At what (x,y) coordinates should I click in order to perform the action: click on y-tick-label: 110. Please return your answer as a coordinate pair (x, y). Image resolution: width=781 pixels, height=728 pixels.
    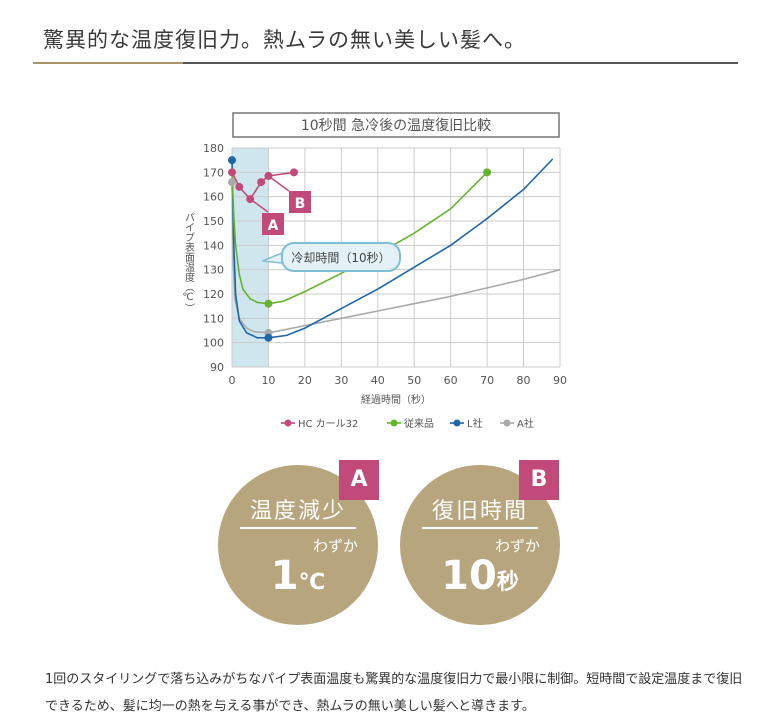
    Looking at the image, I should click on (213, 318).